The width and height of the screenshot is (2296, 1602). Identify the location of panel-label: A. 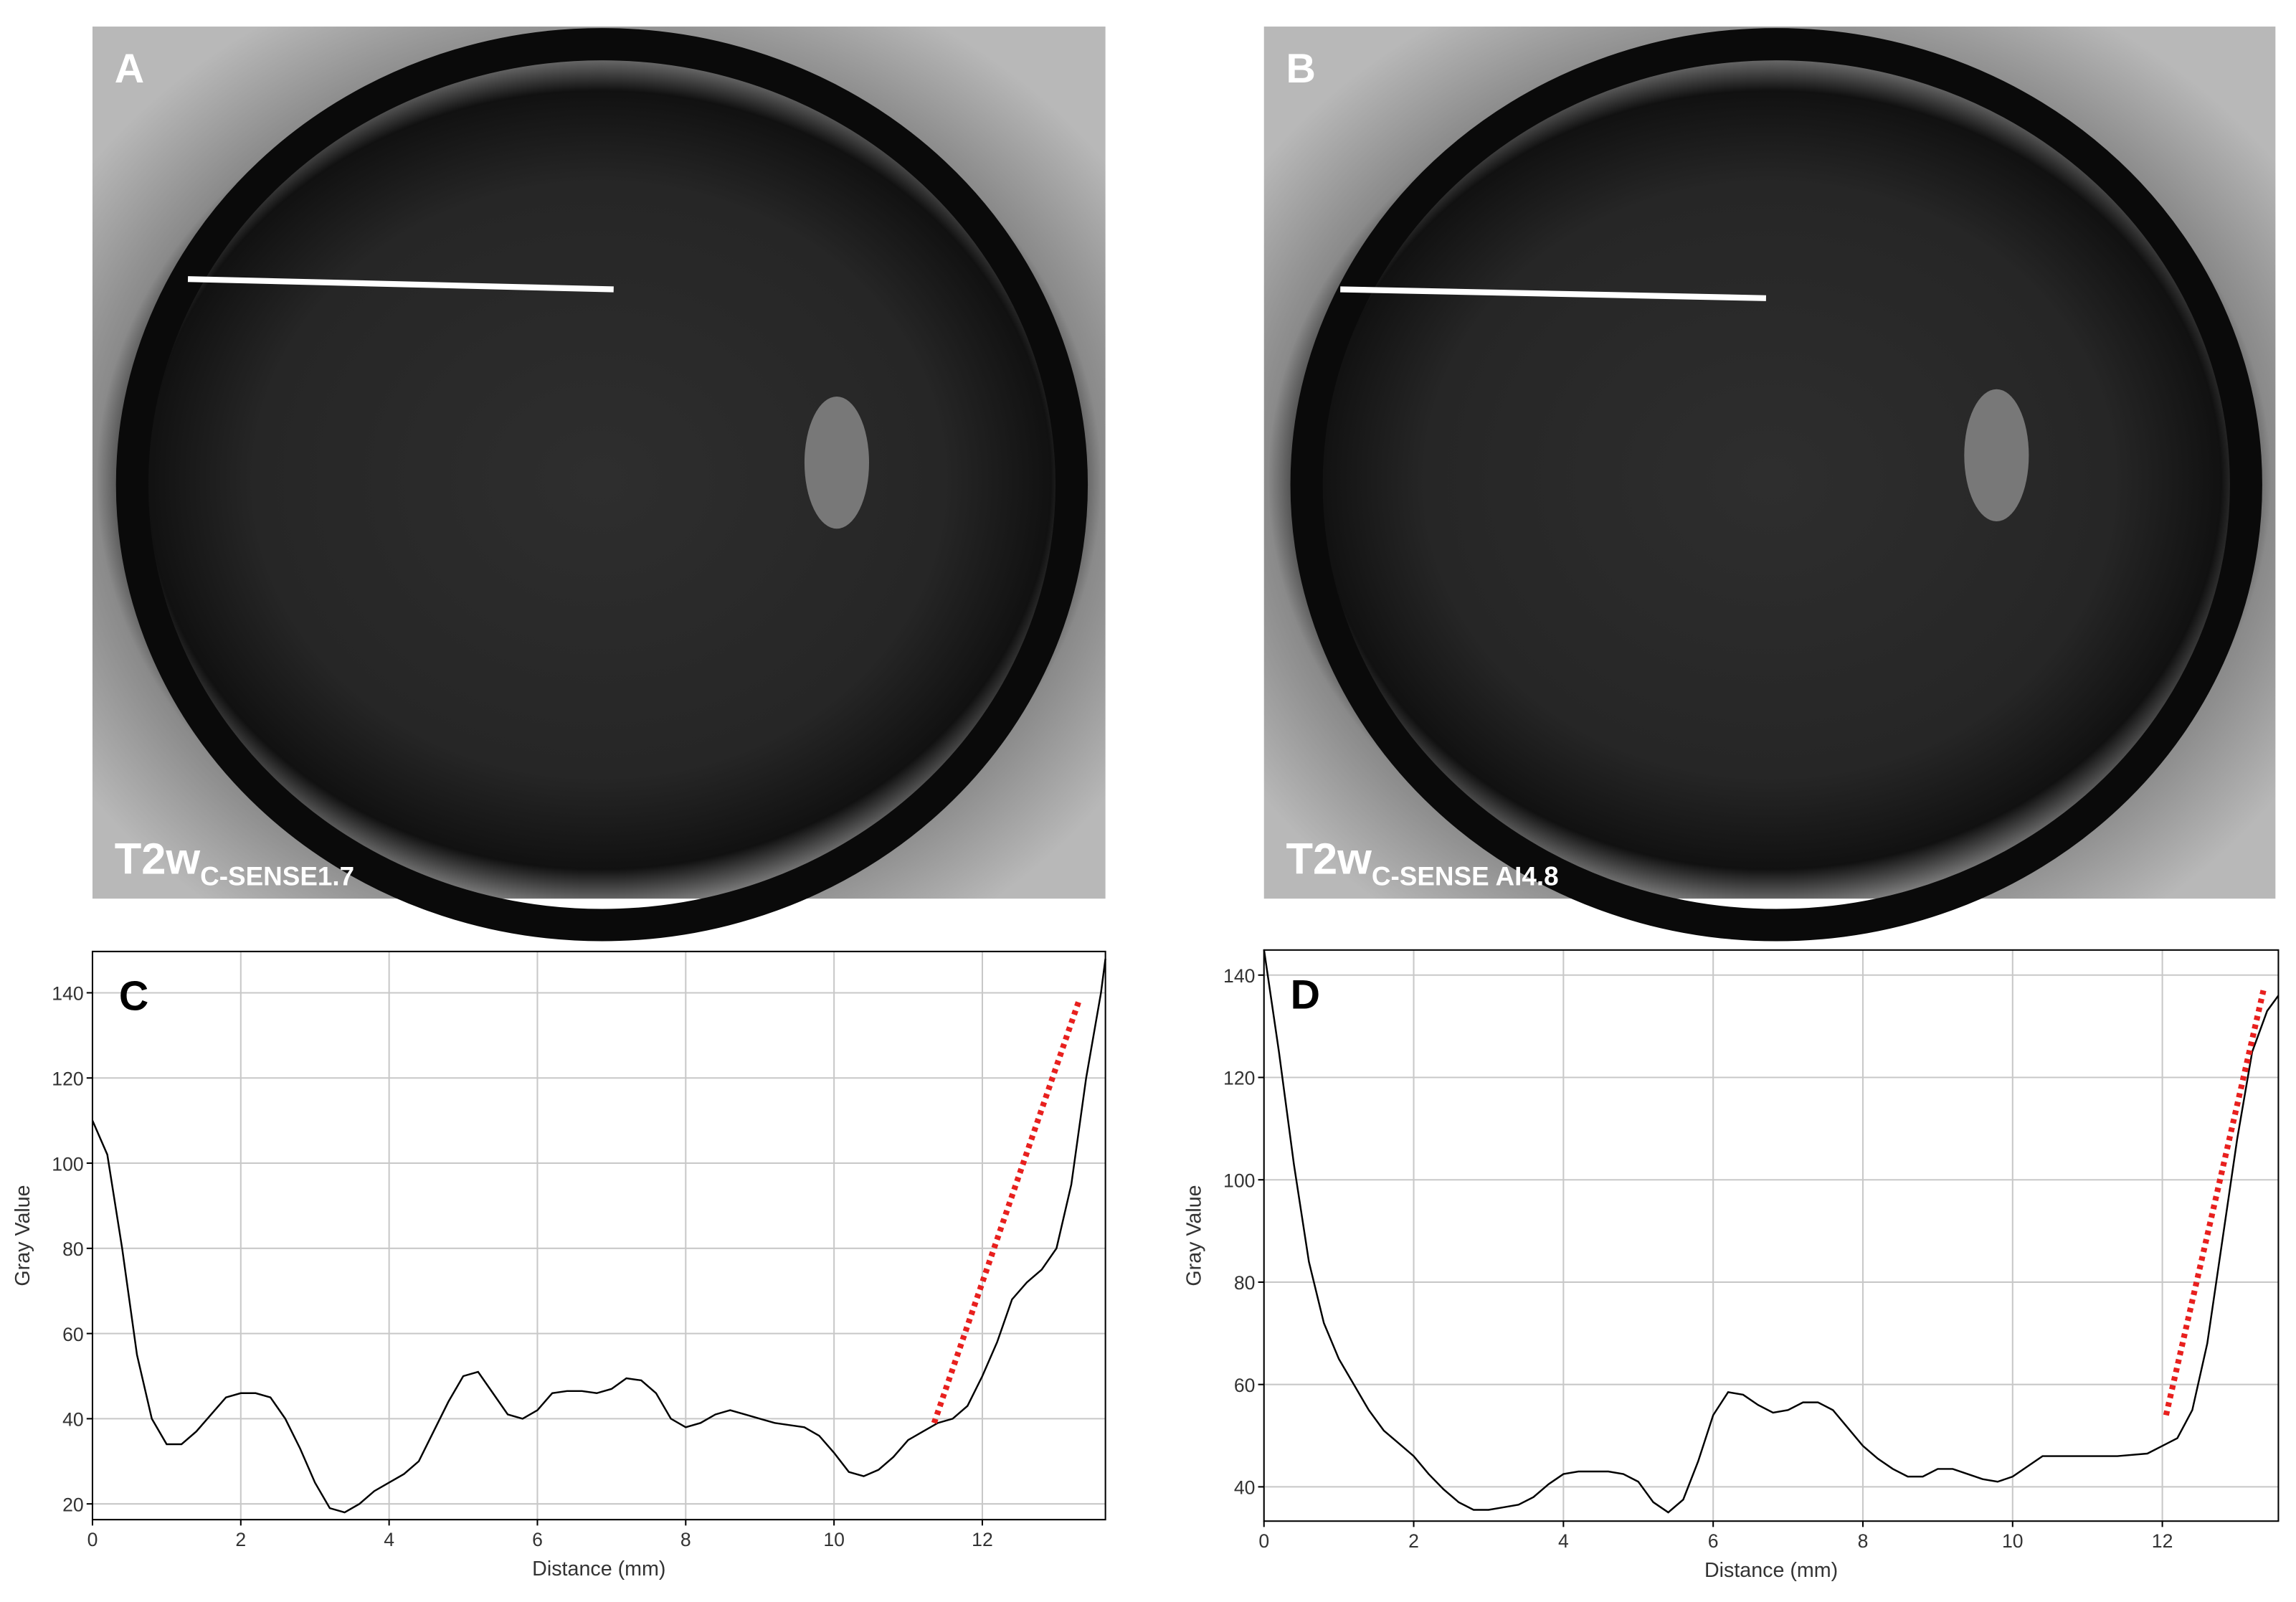
(129, 69).